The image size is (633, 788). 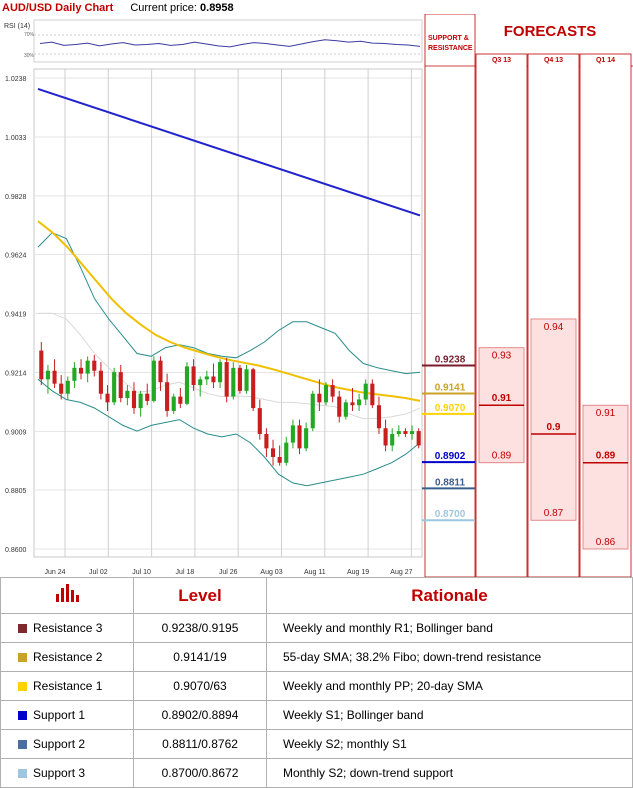 I want to click on y-tick-label: 0.9624, so click(x=16, y=256).